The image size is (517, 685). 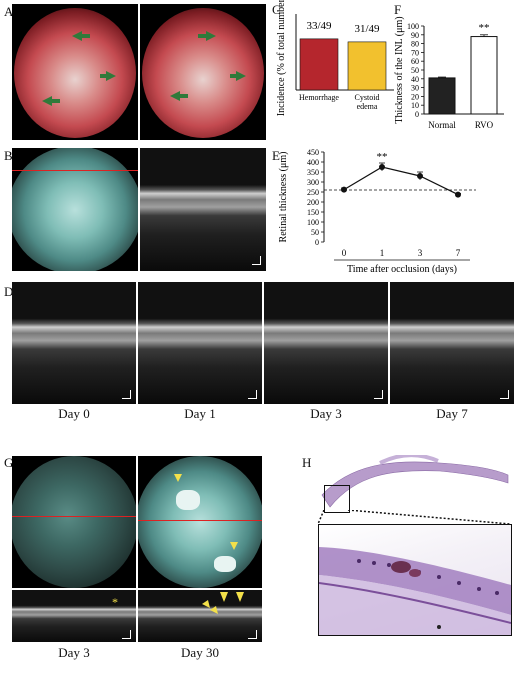 I want to click on panel-label-d: D, so click(x=9, y=291).